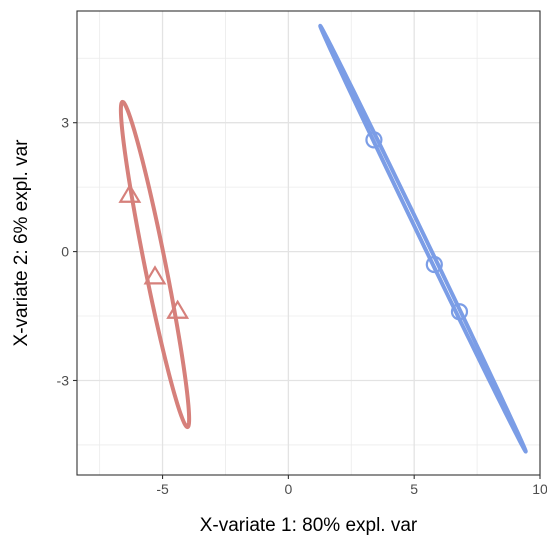 This screenshot has height=542, width=547. Describe the element at coordinates (414, 489) in the screenshot. I see `x-tick-label: 5` at that location.